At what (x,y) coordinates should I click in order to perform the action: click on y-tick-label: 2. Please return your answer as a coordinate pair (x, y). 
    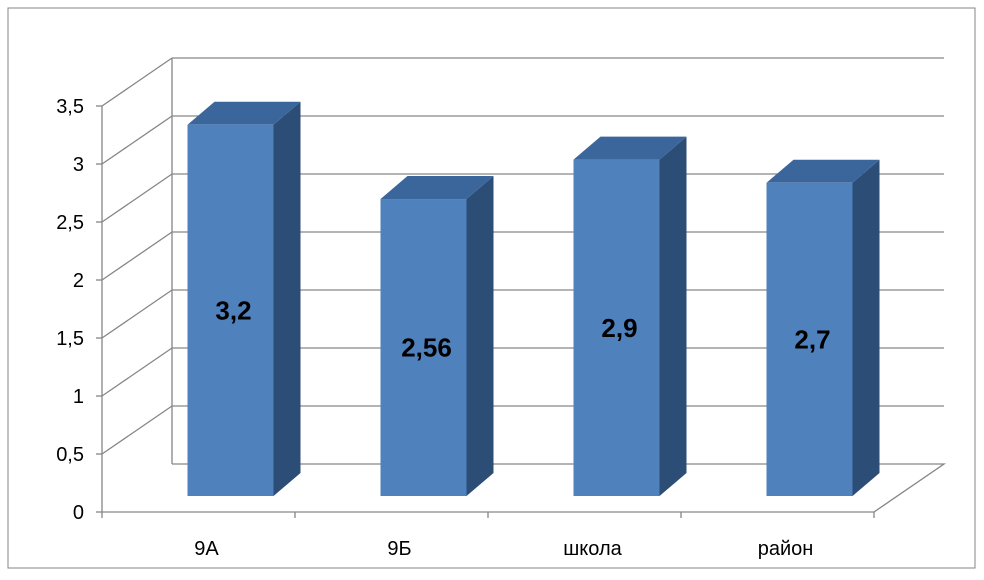
    Looking at the image, I should click on (78, 281).